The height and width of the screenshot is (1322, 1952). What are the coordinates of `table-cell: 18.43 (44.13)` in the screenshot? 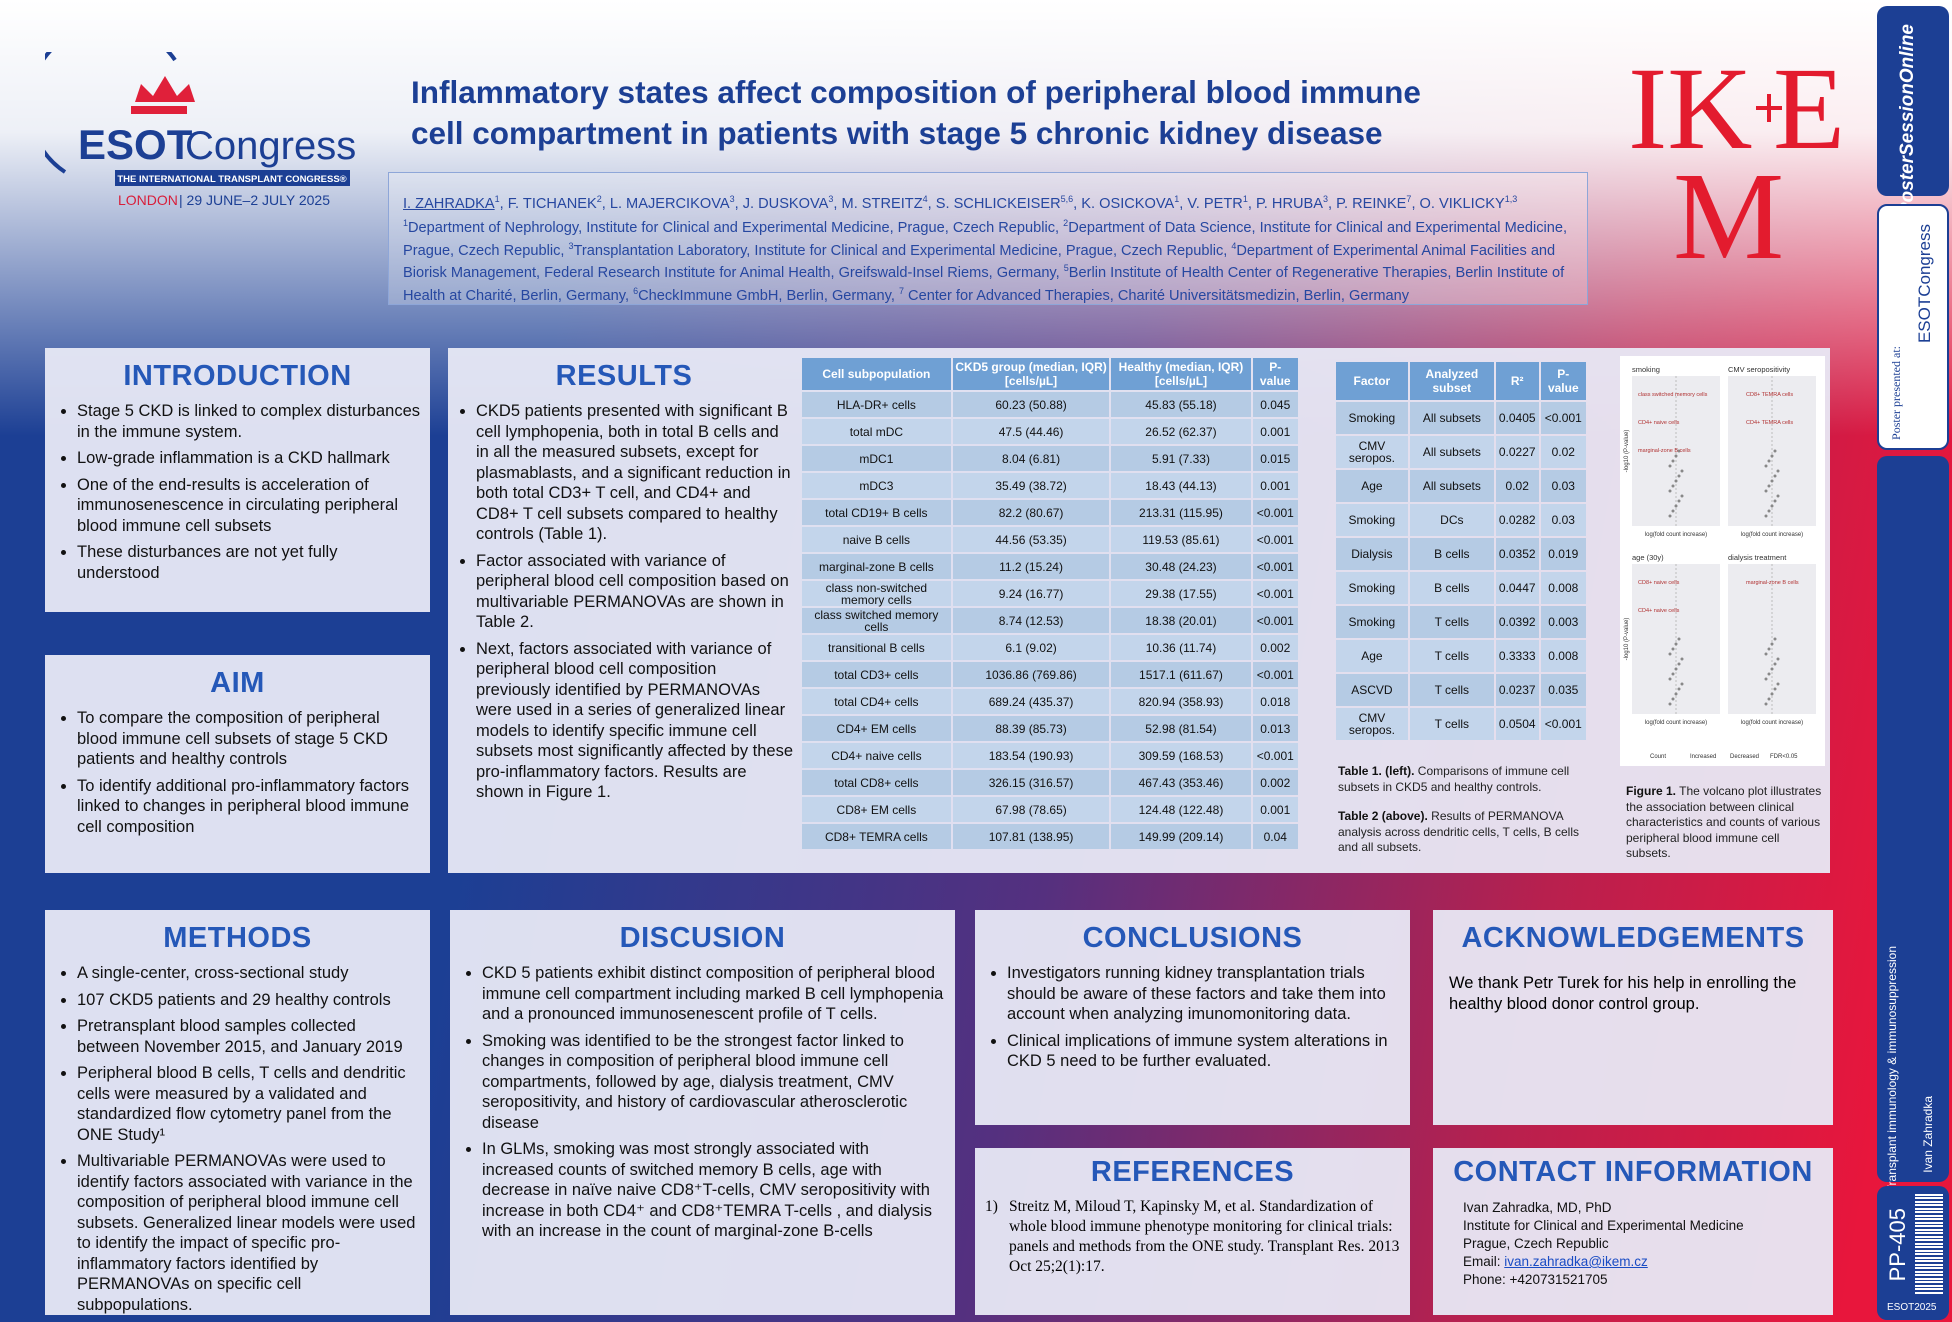 It's located at (1181, 485).